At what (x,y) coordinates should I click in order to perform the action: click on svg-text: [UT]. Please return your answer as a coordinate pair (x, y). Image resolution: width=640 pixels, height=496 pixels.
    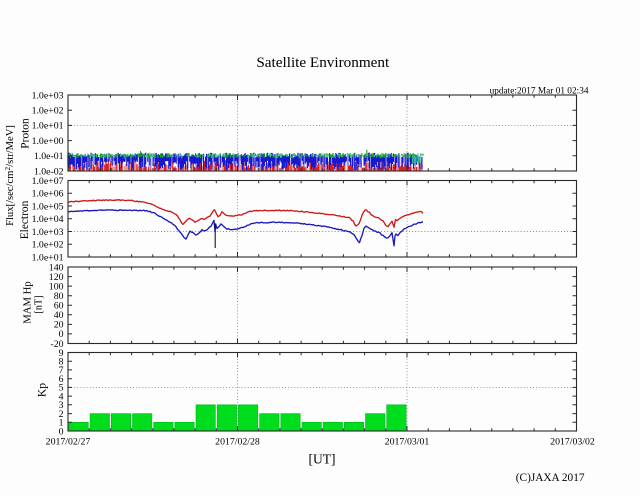
    Looking at the image, I should click on (322, 458).